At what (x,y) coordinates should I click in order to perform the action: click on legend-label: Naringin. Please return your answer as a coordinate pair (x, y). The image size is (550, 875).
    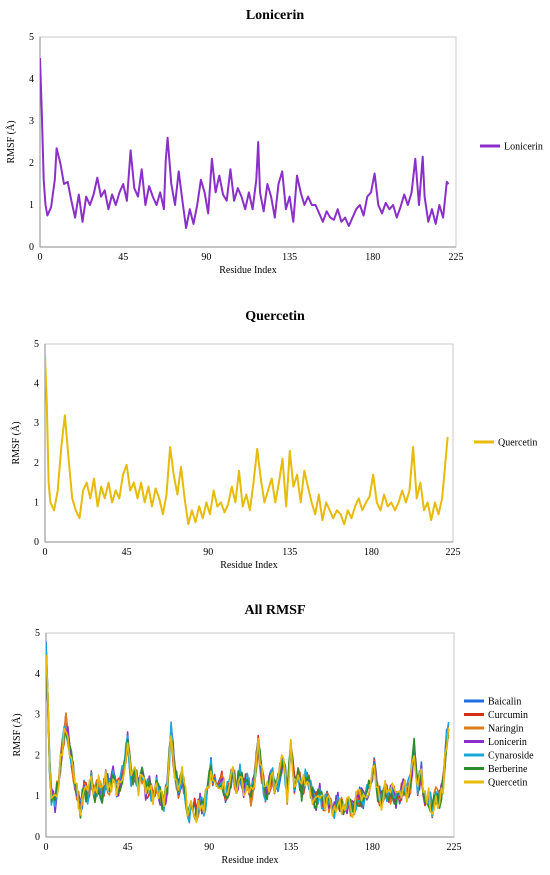
    Looking at the image, I should click on (506, 729).